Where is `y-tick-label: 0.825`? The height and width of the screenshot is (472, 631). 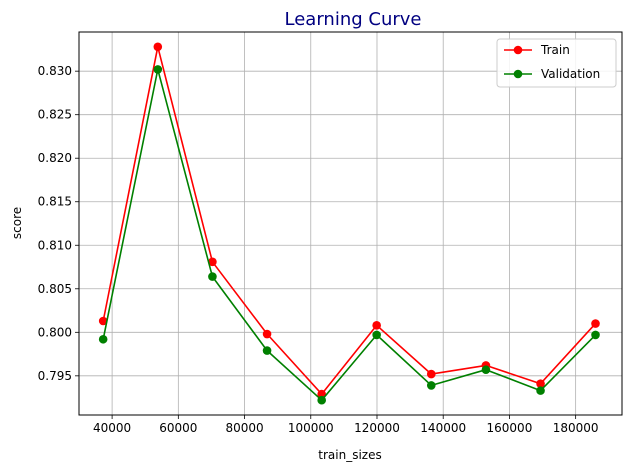 y-tick-label: 0.825 is located at coordinates (55, 115).